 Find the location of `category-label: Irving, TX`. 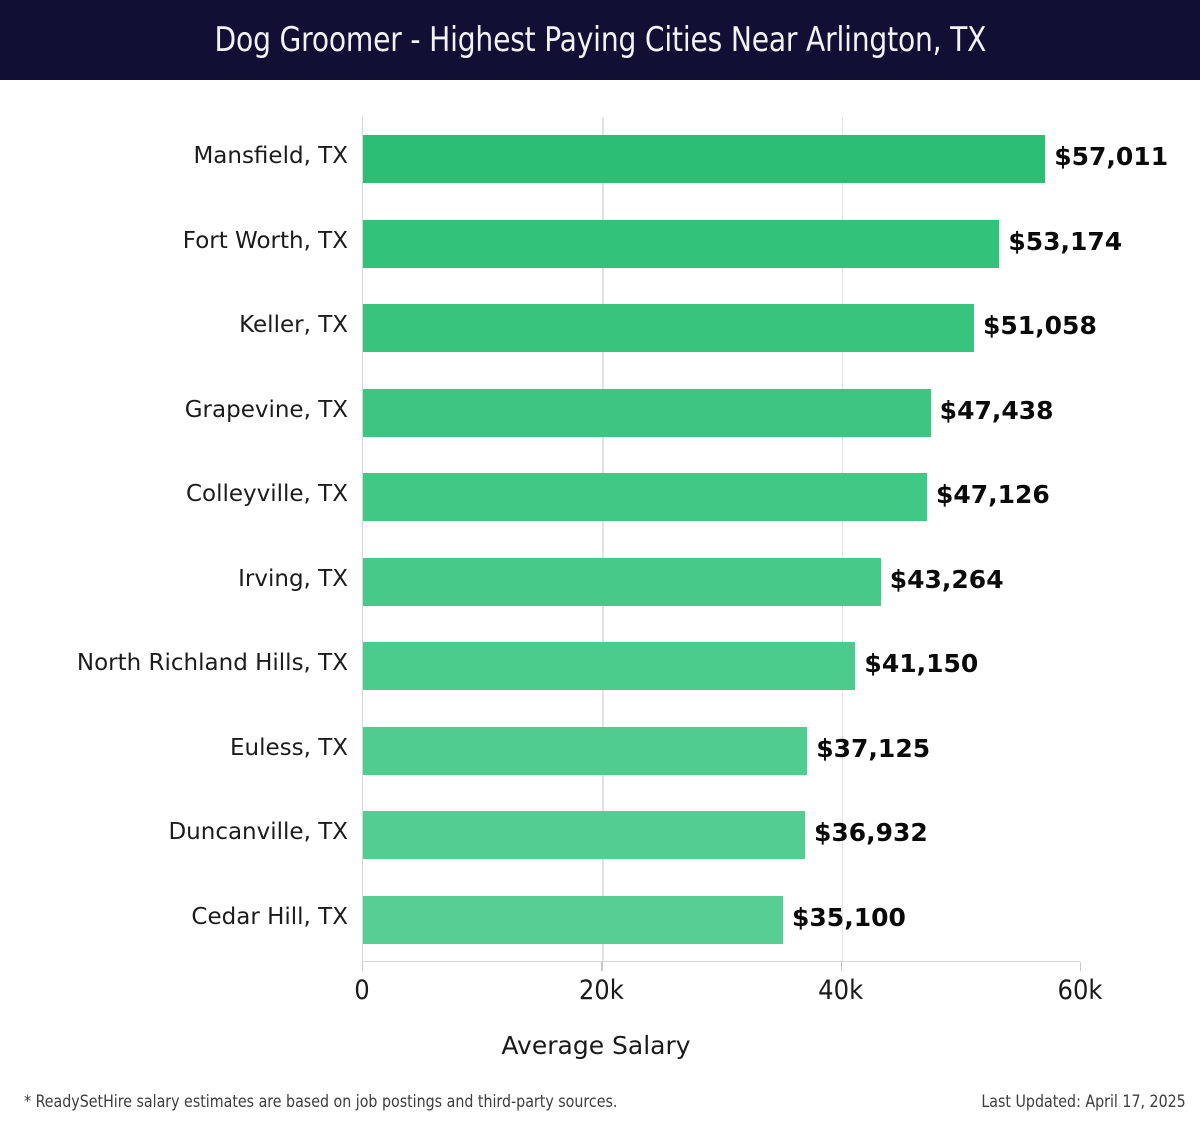

category-label: Irving, TX is located at coordinates (293, 578).